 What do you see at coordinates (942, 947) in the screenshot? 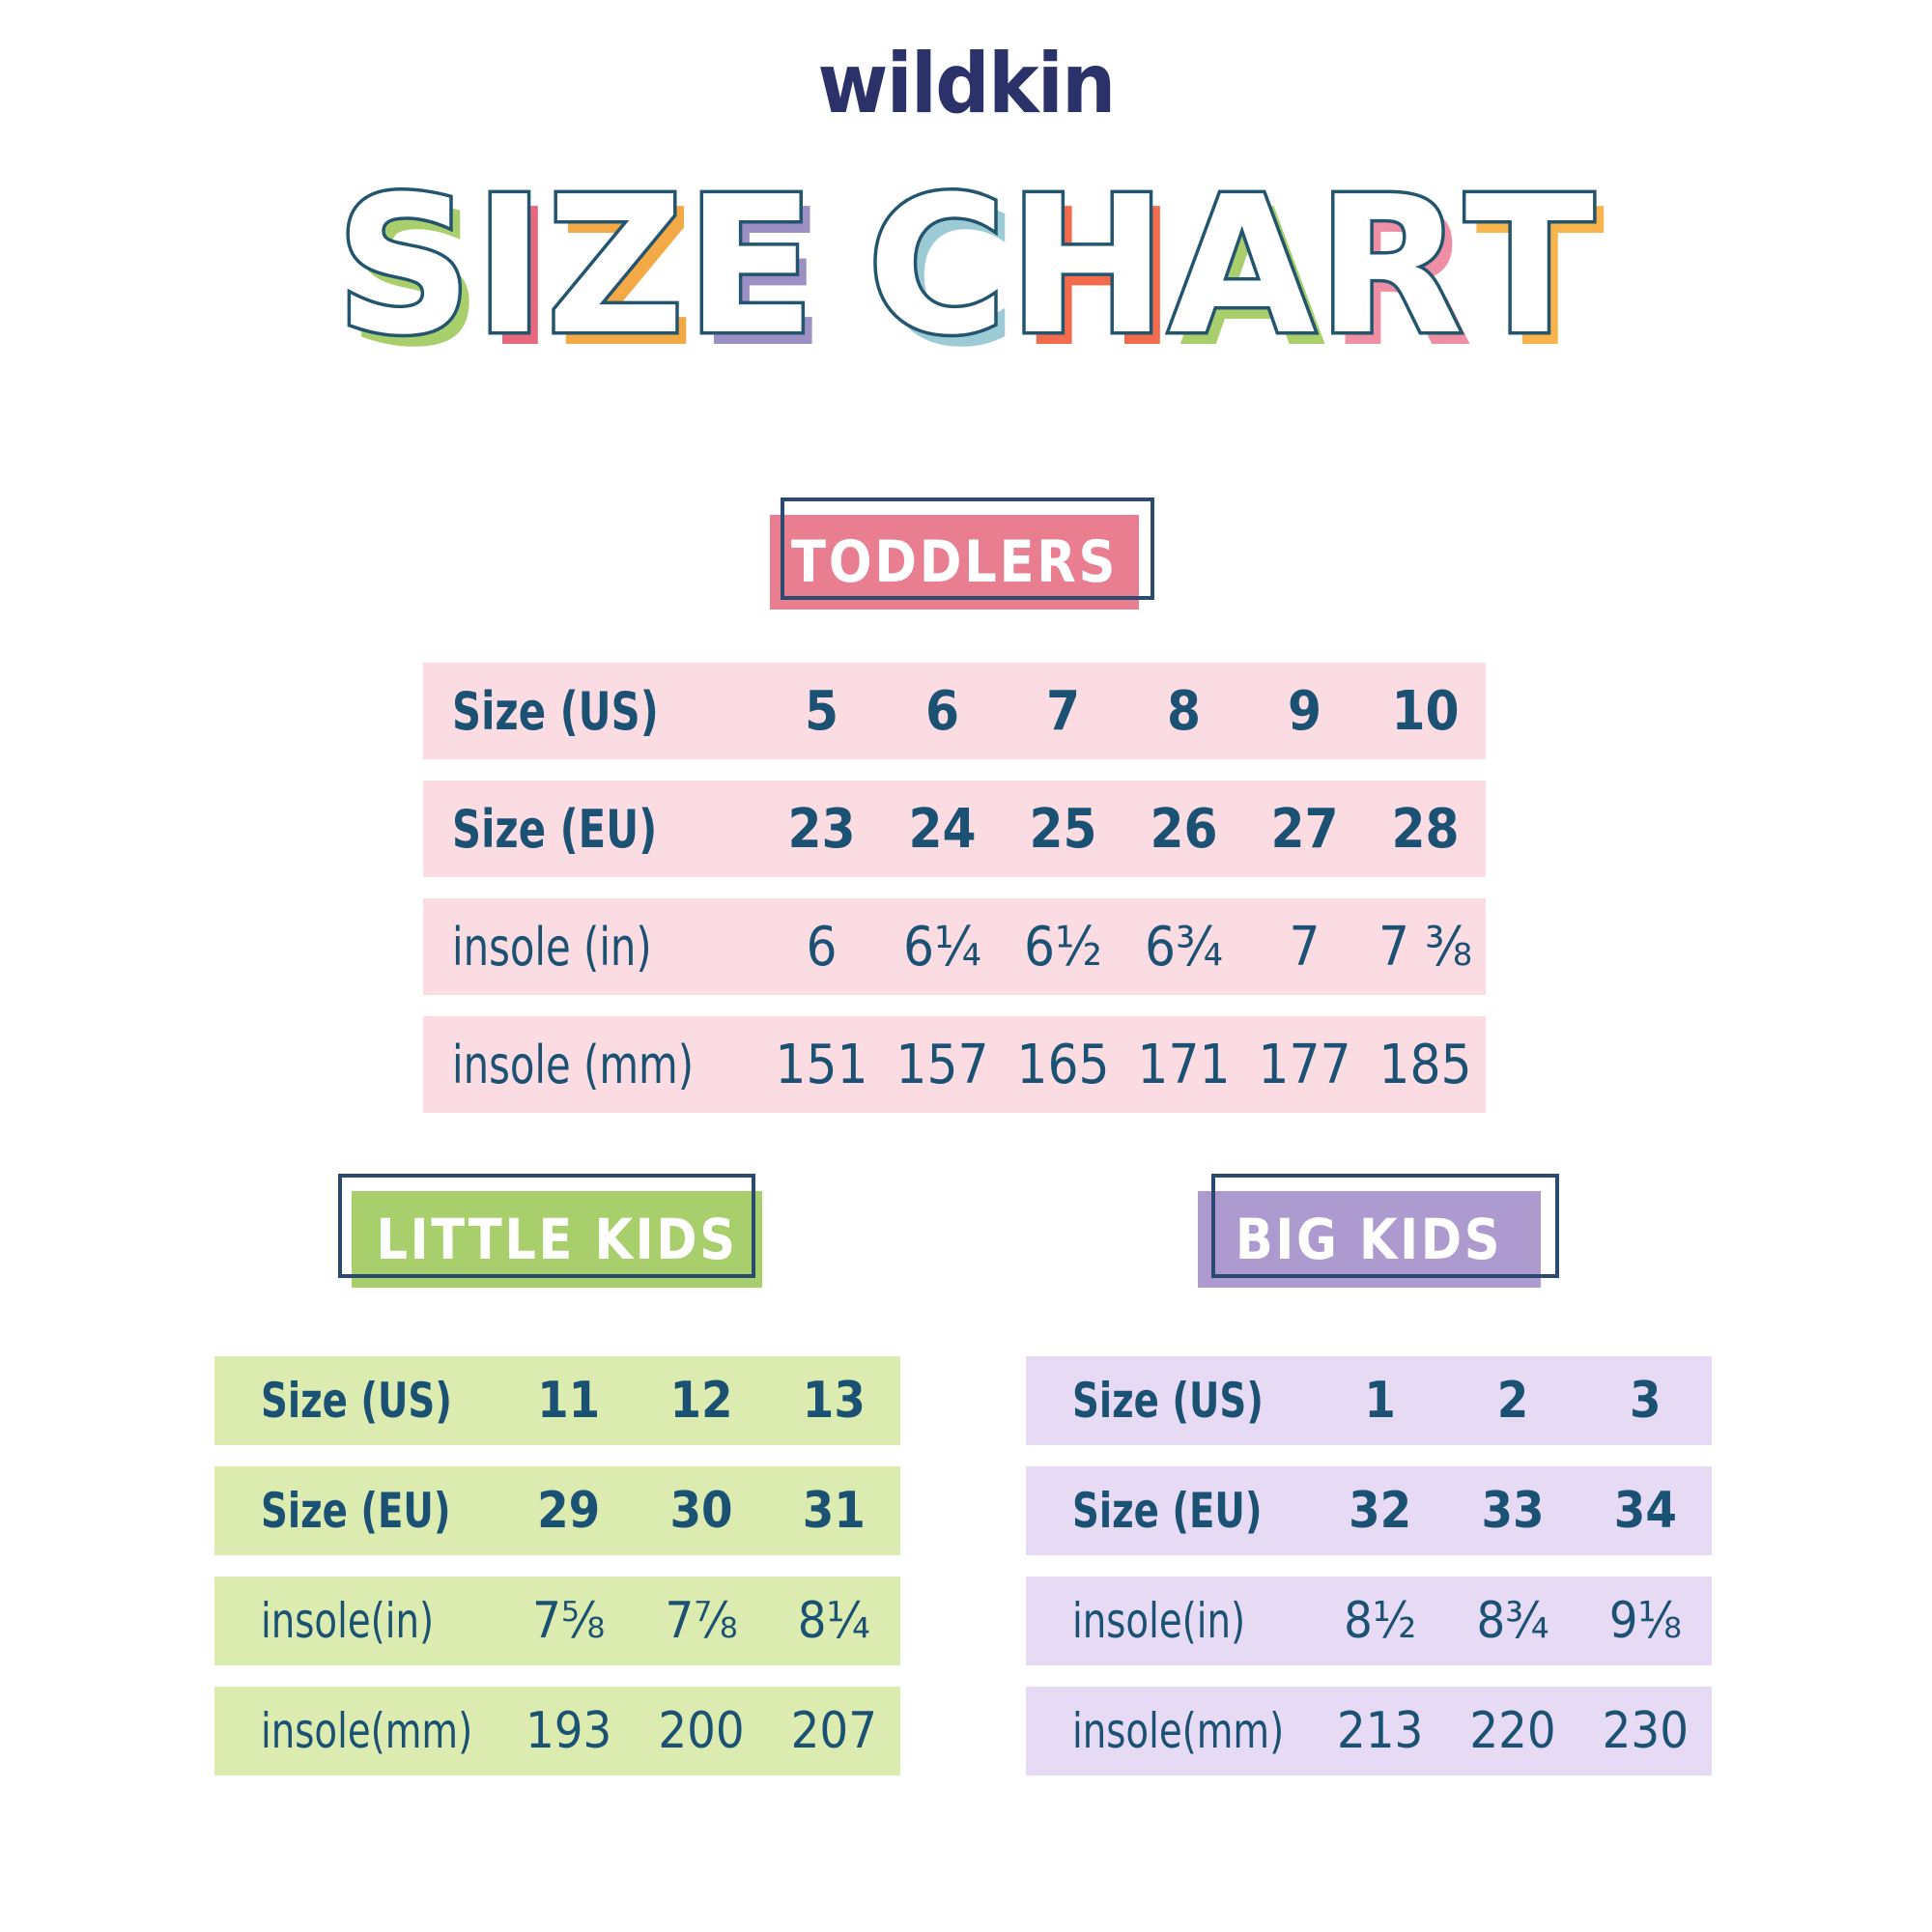
I see `table-cell: 6¼` at bounding box center [942, 947].